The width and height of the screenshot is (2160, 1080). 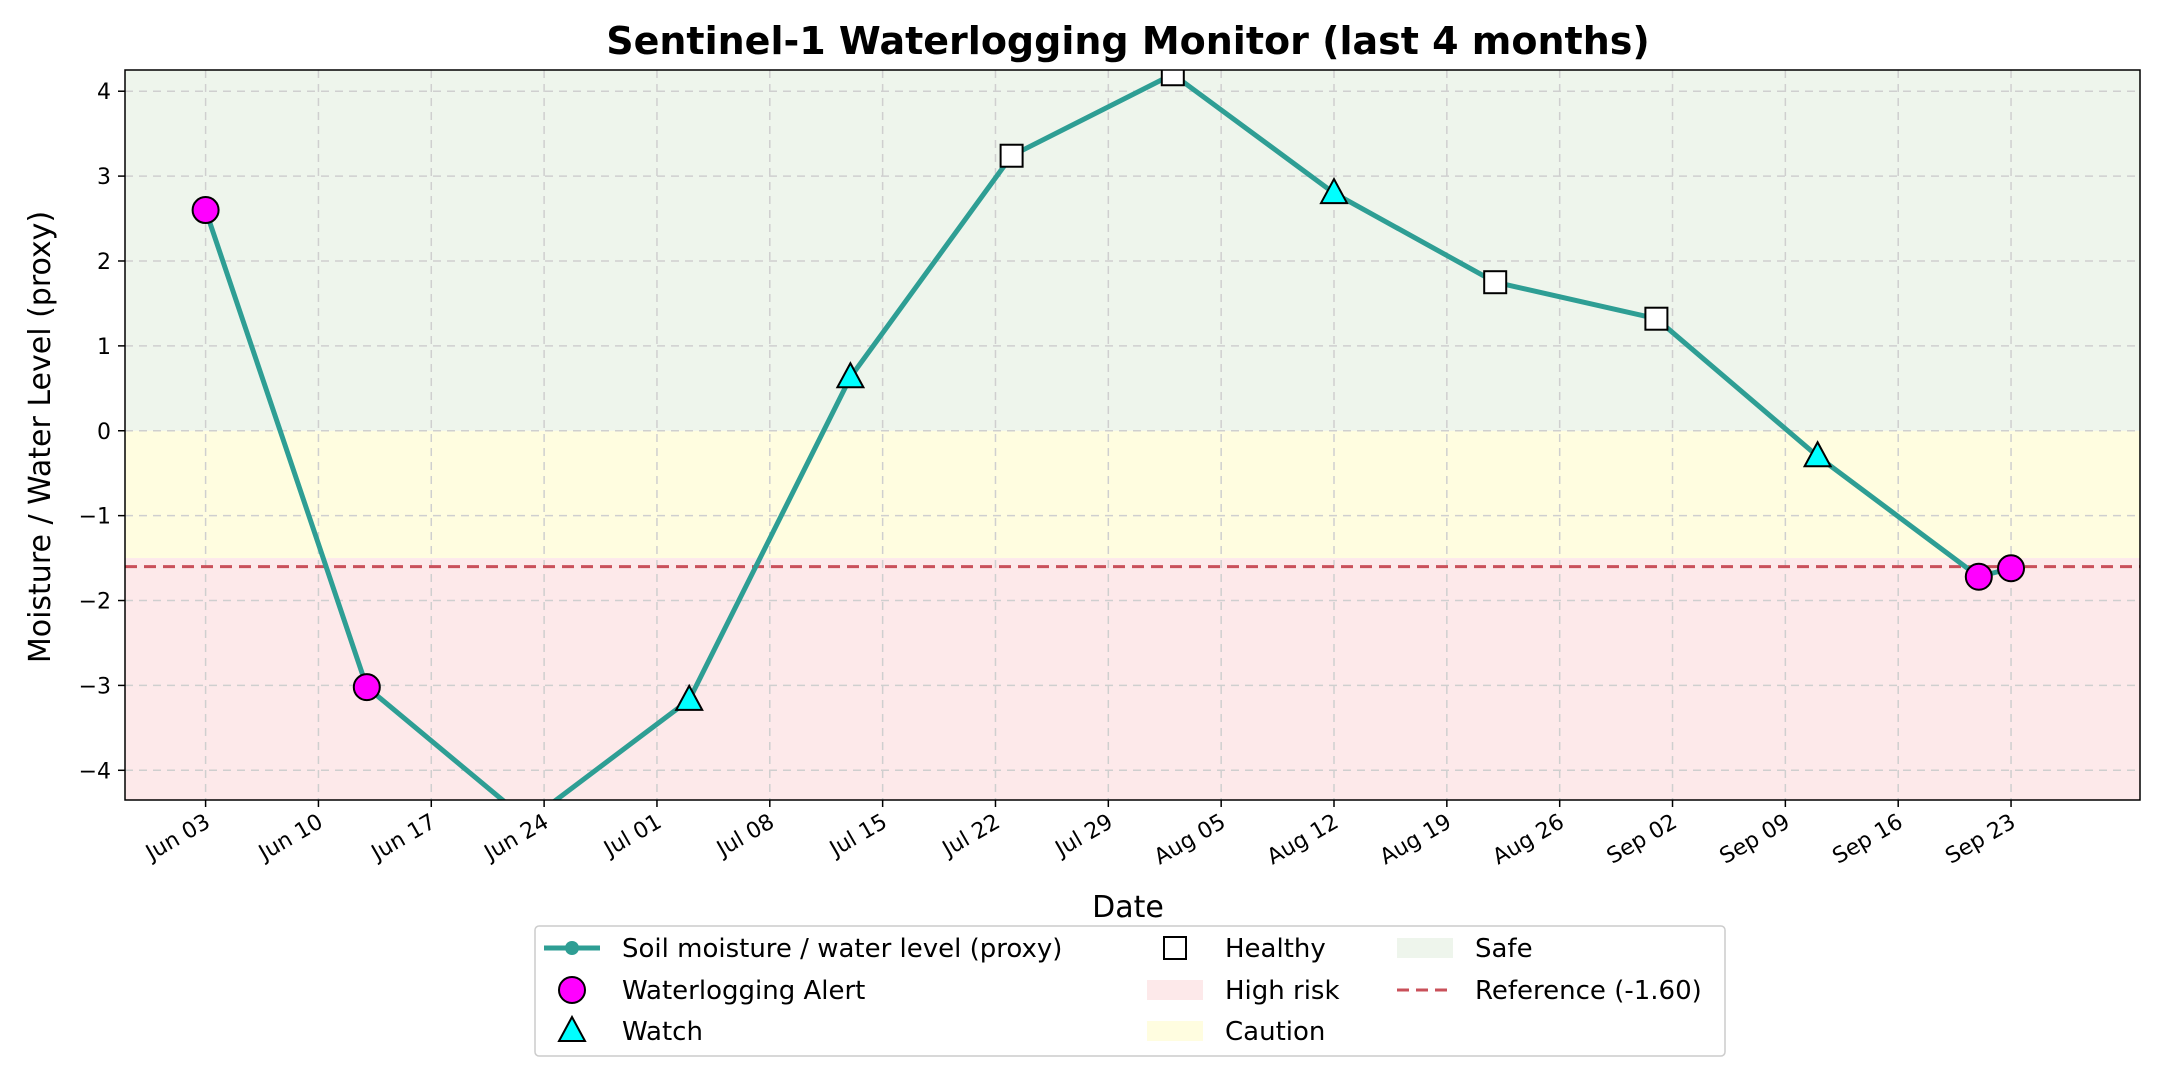 What do you see at coordinates (290, 838) in the screenshot?
I see `x-tick-label: Jun 10` at bounding box center [290, 838].